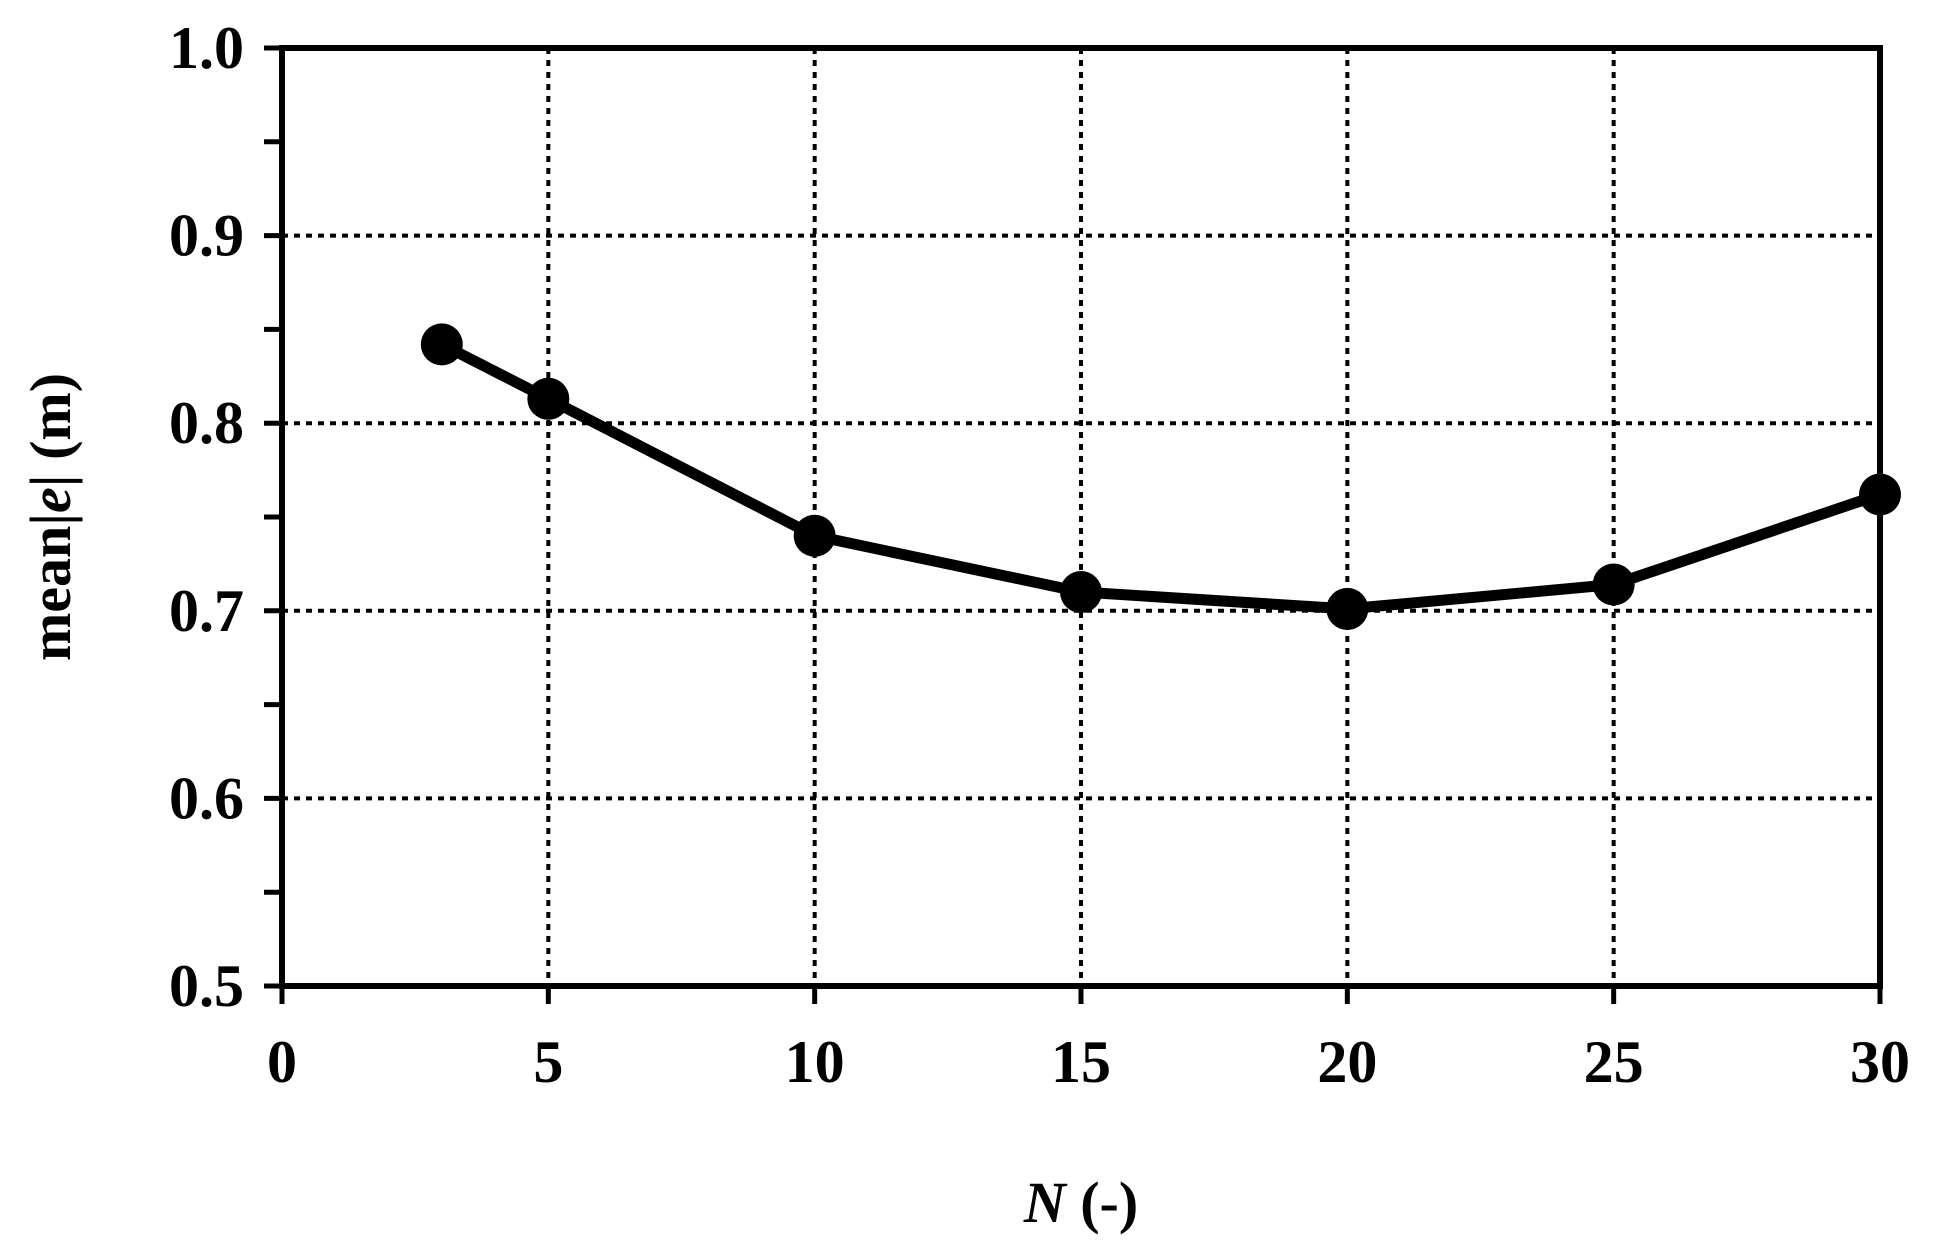 Image resolution: width=1935 pixels, height=1244 pixels. What do you see at coordinates (206, 986) in the screenshot?
I see `y-tick-label: 0.5` at bounding box center [206, 986].